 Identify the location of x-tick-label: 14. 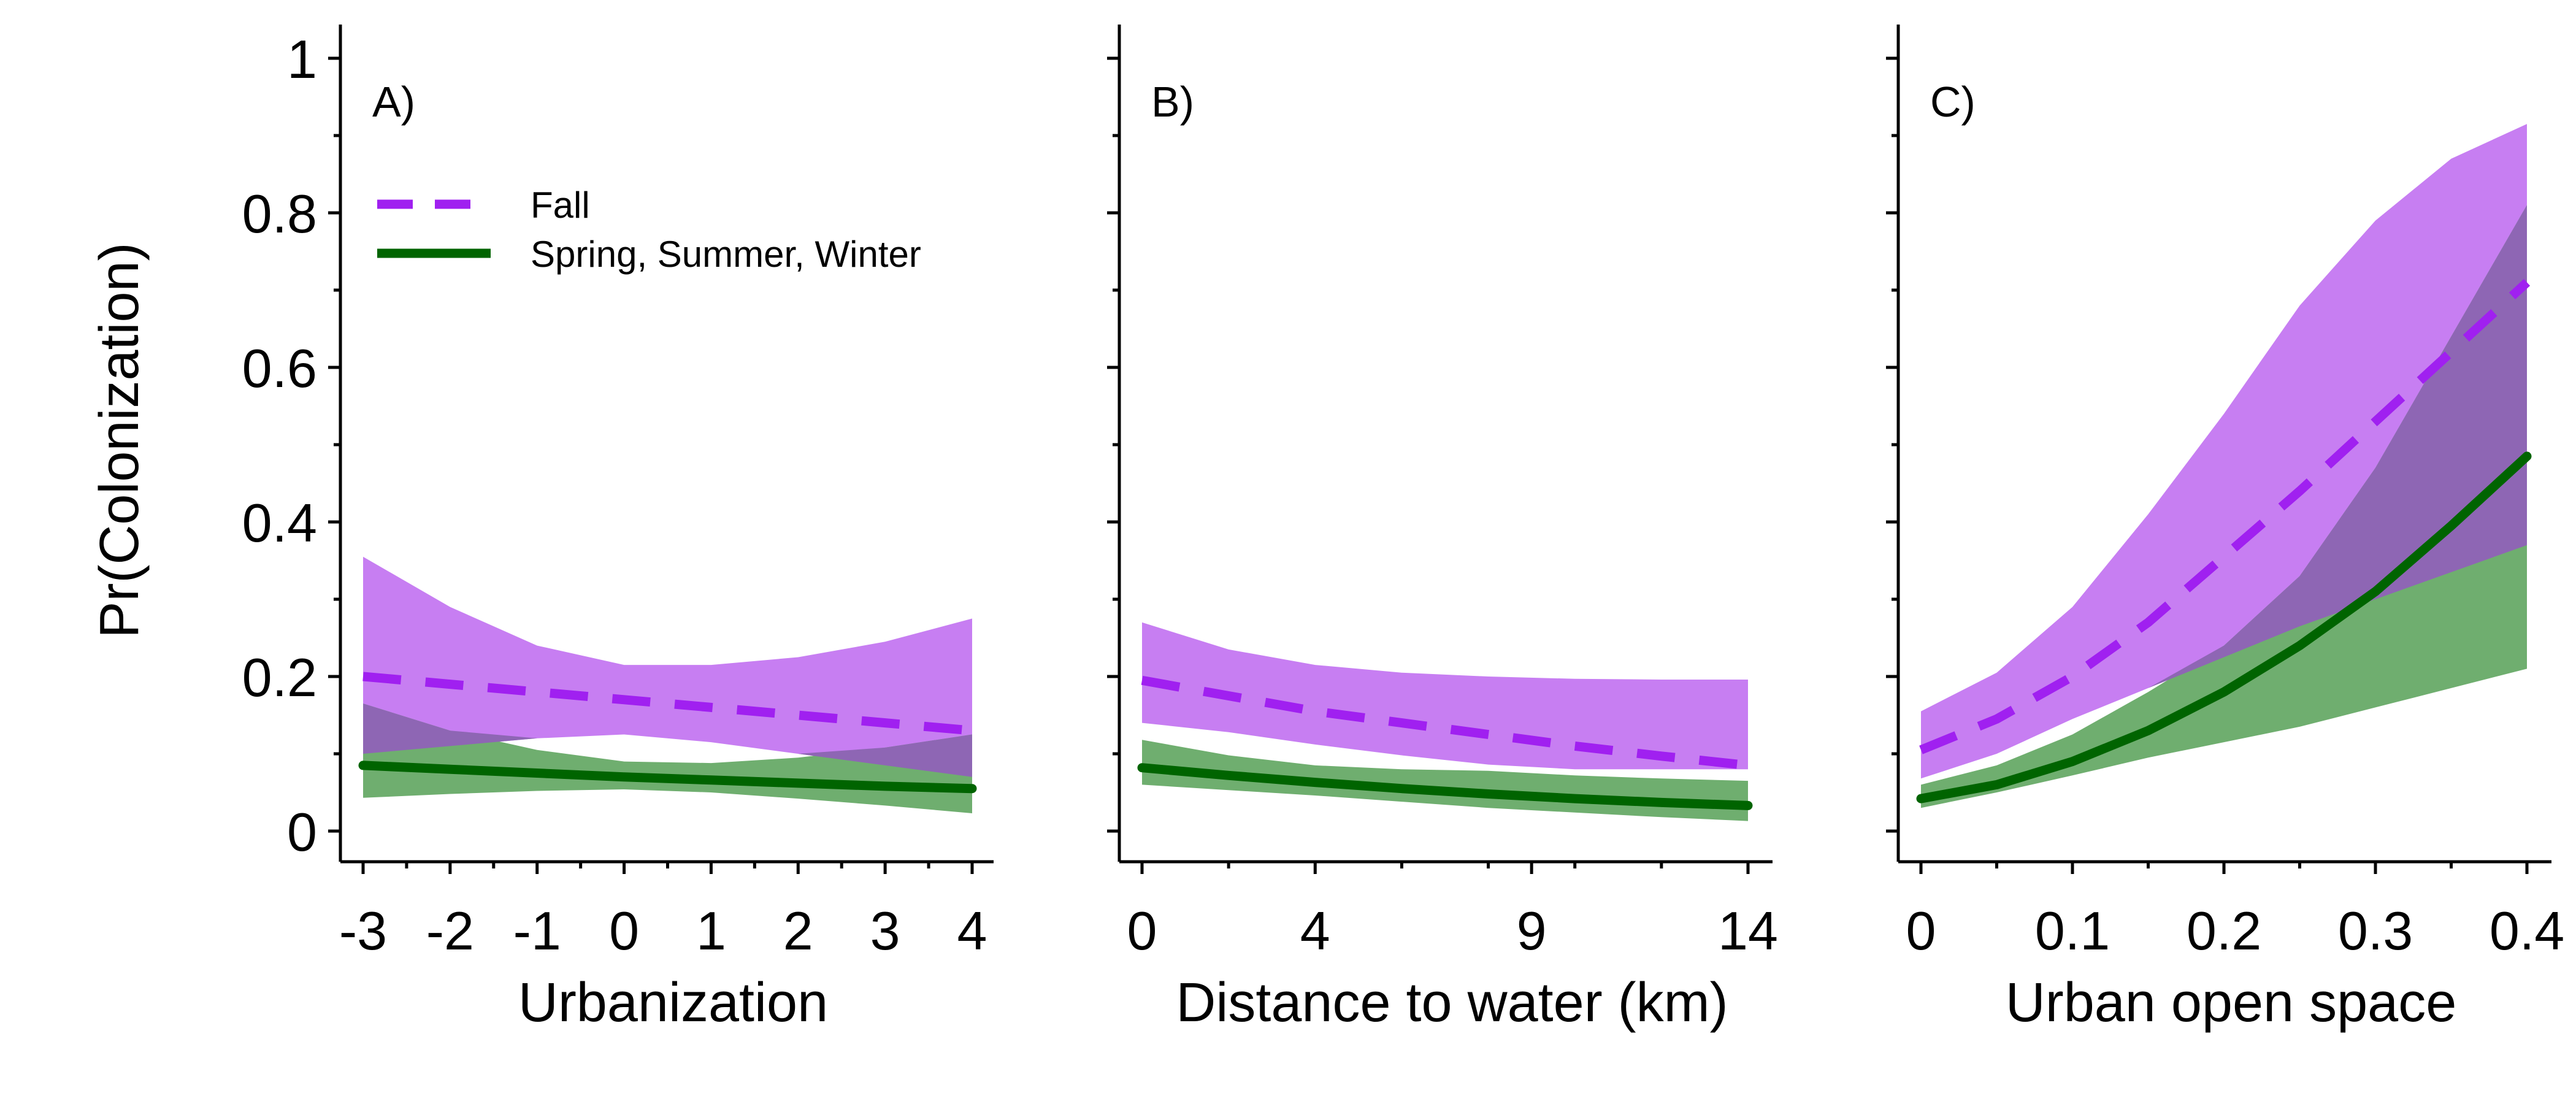
(1748, 930).